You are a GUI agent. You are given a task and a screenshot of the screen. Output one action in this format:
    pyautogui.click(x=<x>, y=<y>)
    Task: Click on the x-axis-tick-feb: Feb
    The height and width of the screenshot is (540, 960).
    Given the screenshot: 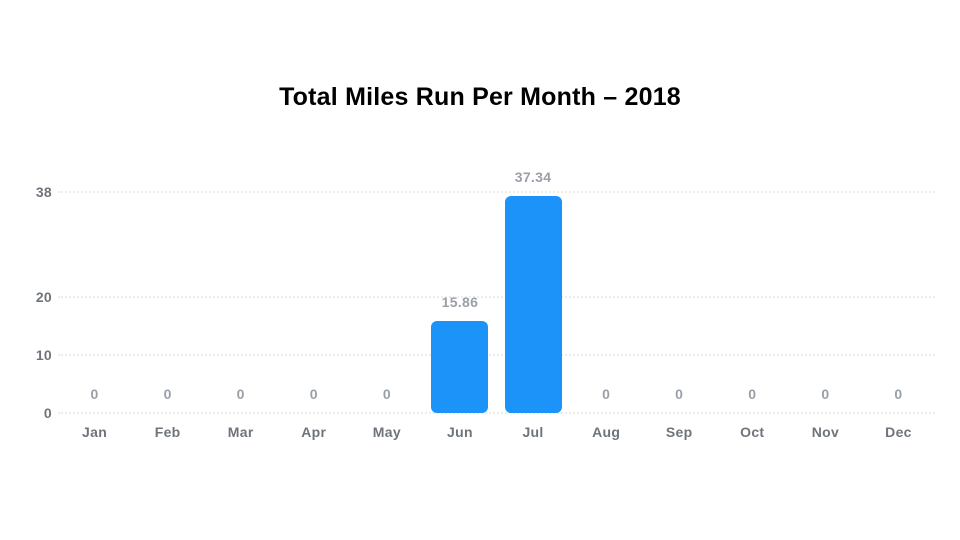 What is the action you would take?
    pyautogui.click(x=167, y=432)
    